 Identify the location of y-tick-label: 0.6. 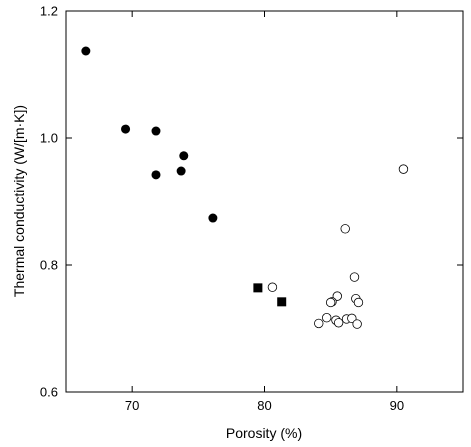
(49, 392).